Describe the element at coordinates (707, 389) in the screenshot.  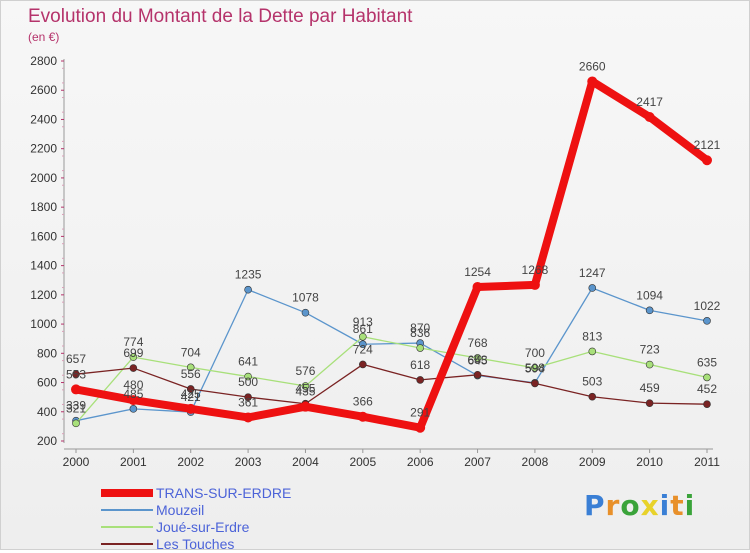
I see `data-label: 452` at that location.